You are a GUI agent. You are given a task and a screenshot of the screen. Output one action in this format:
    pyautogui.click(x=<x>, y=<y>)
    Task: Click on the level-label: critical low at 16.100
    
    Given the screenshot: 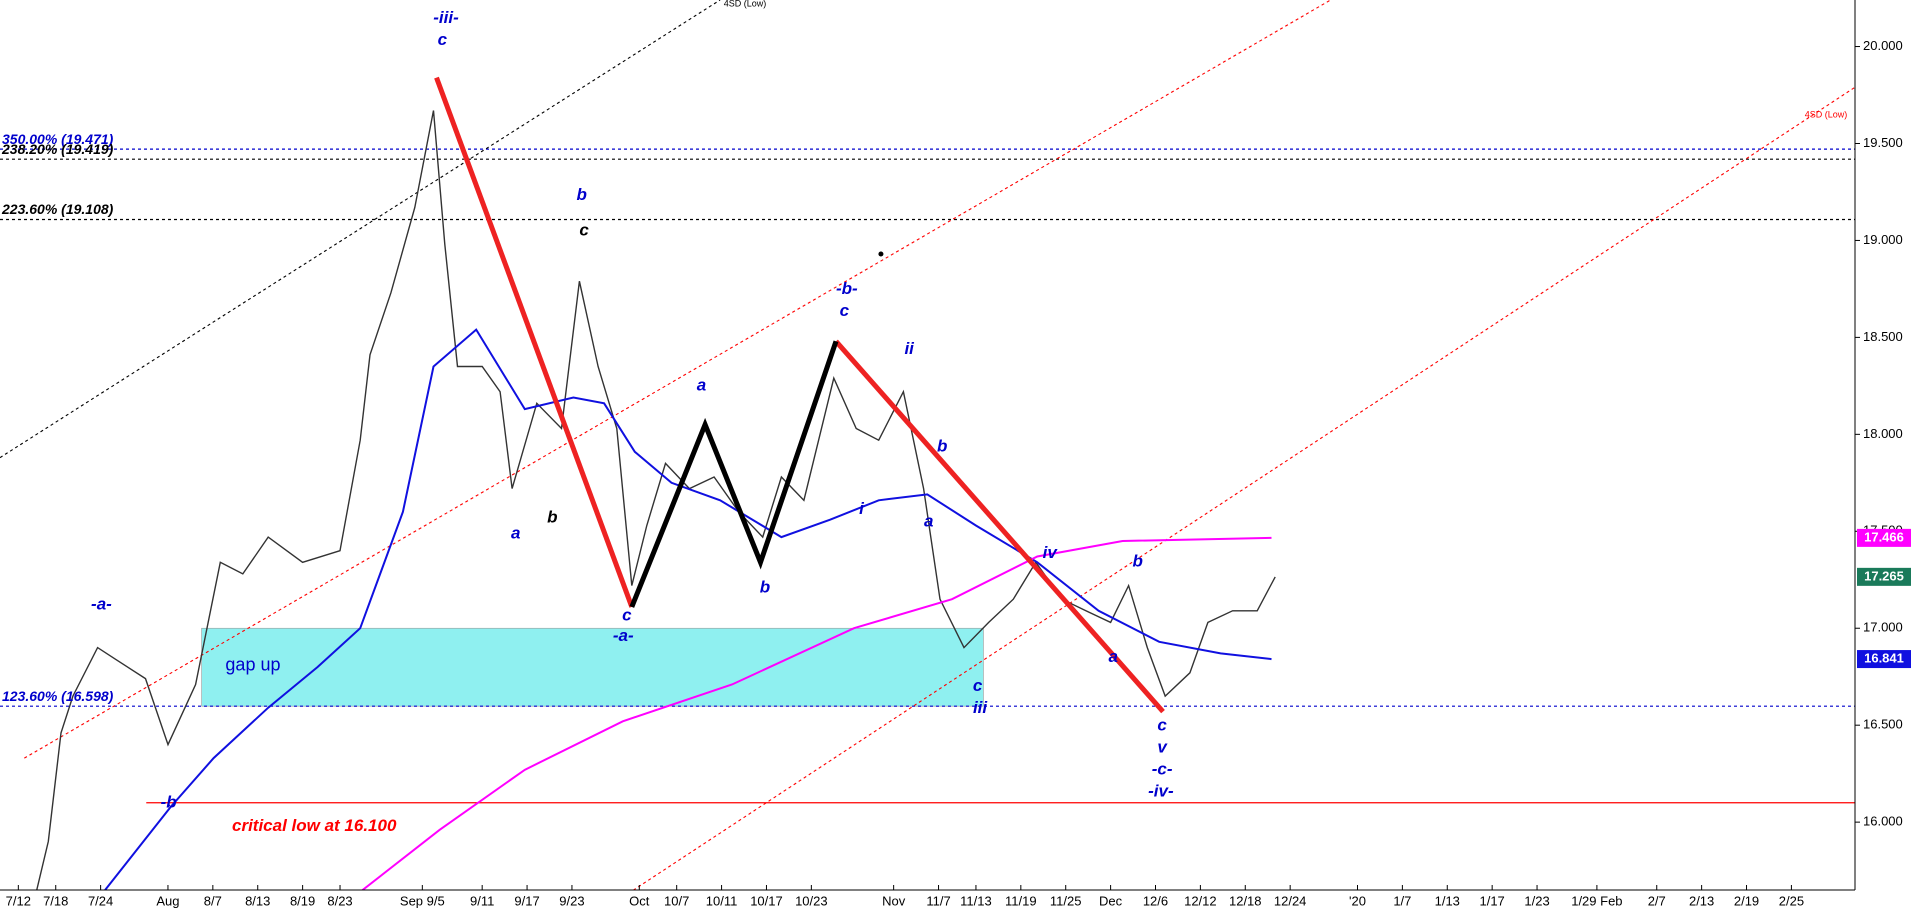 What is the action you would take?
    pyautogui.click(x=314, y=825)
    